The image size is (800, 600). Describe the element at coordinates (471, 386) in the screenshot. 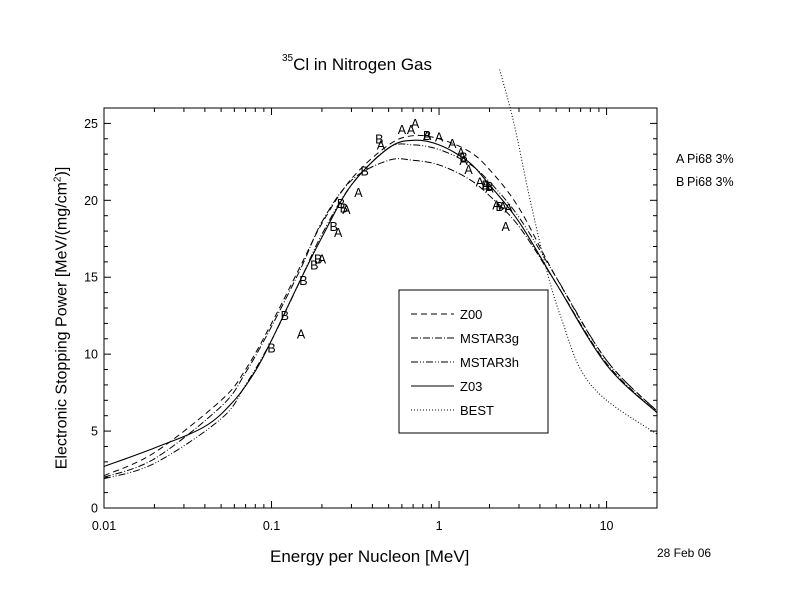

I see `legend-label-z03: Z03` at that location.